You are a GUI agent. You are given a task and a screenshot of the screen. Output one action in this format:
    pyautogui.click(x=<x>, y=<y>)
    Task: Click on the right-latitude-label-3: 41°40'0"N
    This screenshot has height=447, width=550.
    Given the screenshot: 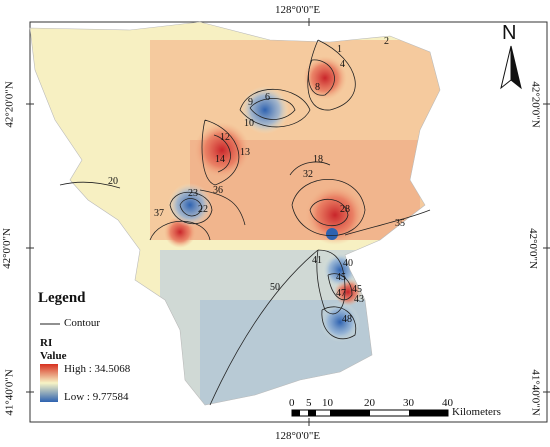 What is the action you would take?
    pyautogui.click(x=535, y=392)
    